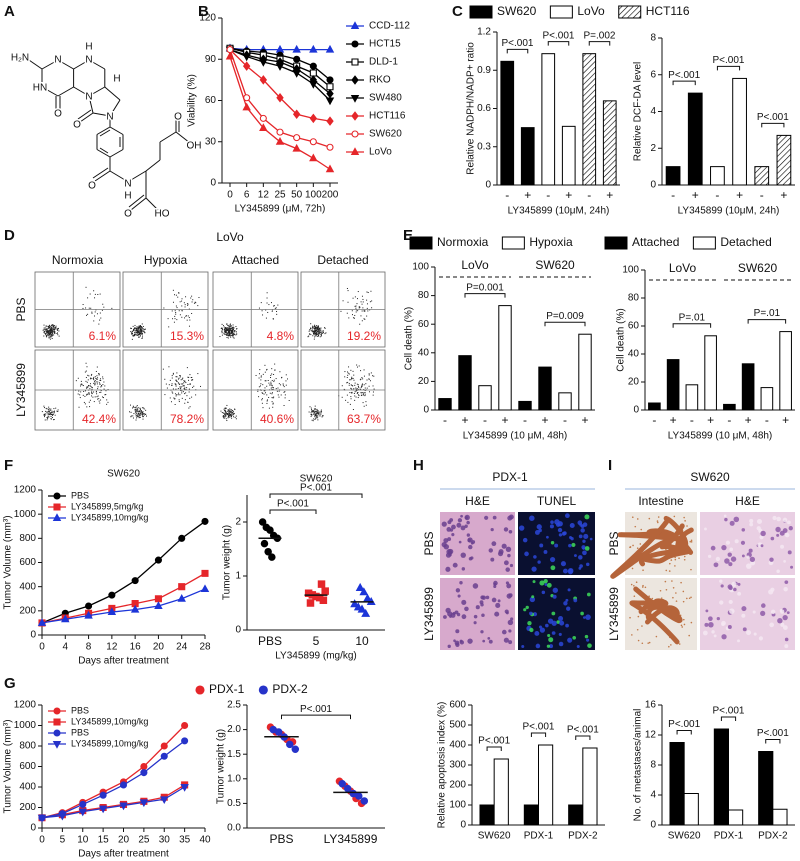 This screenshot has width=800, height=861. I want to click on y-tick-label: 0, so click(488, 185).